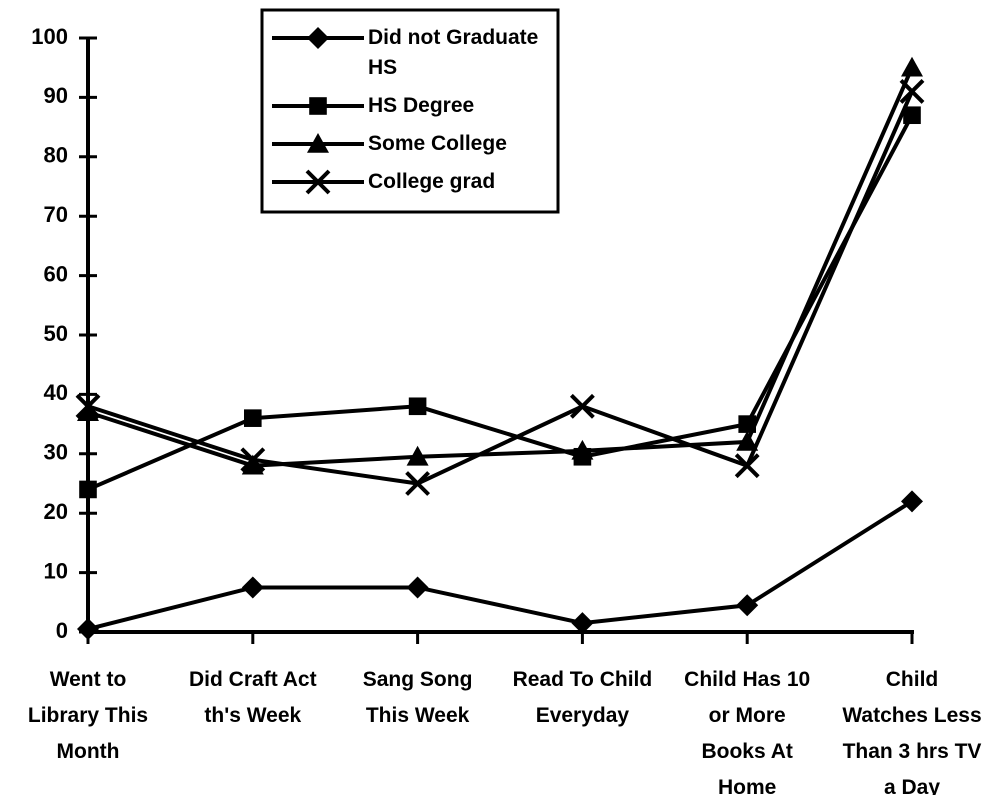  Describe the element at coordinates (56, 392) in the screenshot. I see `y-tick-label: 40` at that location.